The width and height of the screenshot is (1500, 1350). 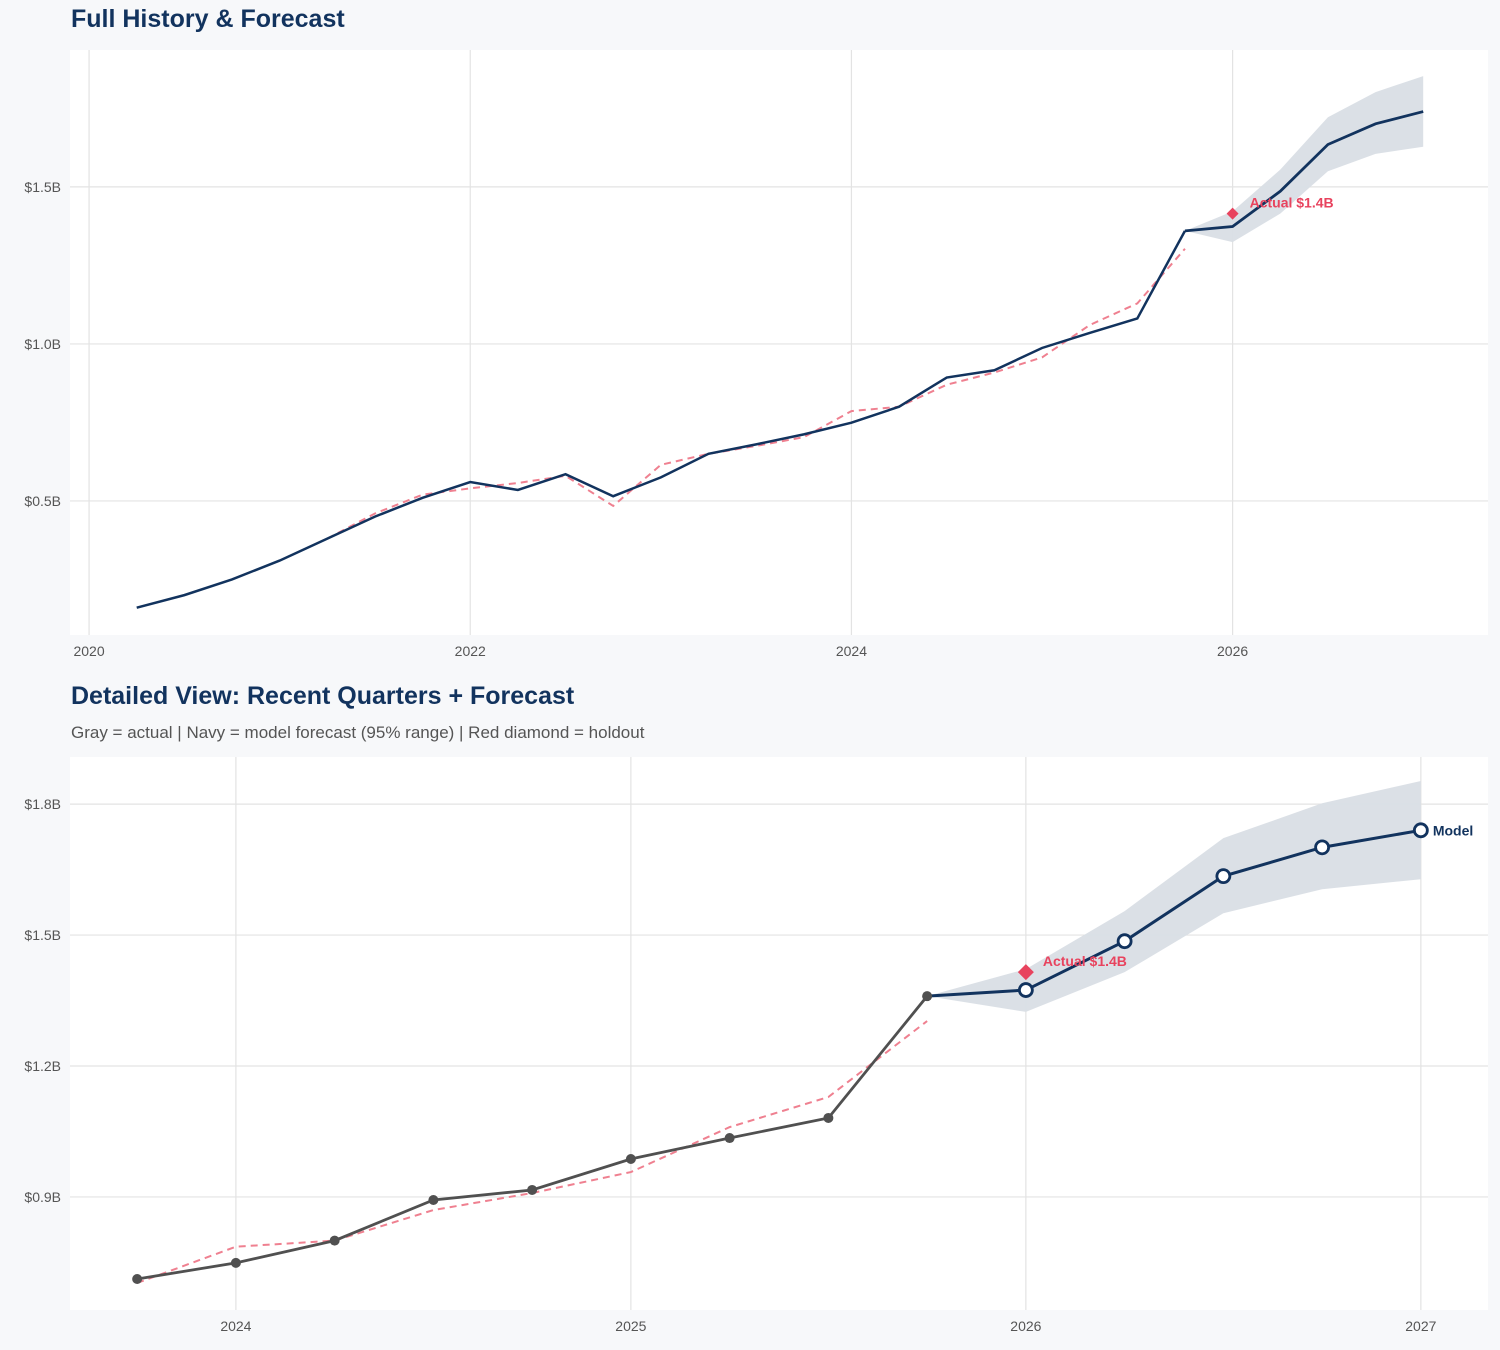 What do you see at coordinates (630, 1326) in the screenshot?
I see `x-tick-label: 2025` at bounding box center [630, 1326].